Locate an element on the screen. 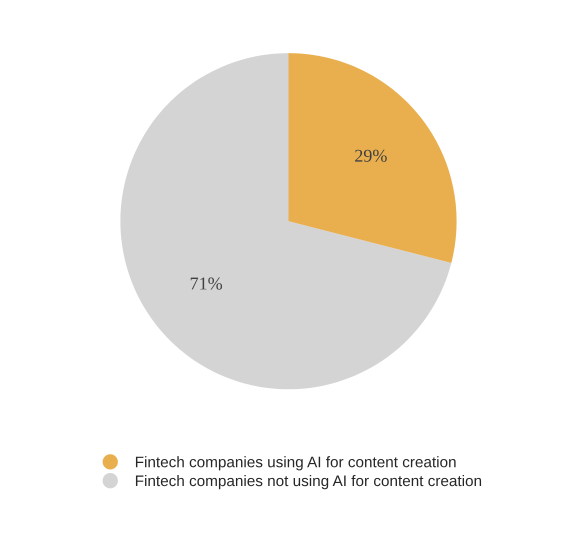 This screenshot has width=577, height=553. legend-label: Fintech companies using AI for content creation is located at coordinates (296, 463).